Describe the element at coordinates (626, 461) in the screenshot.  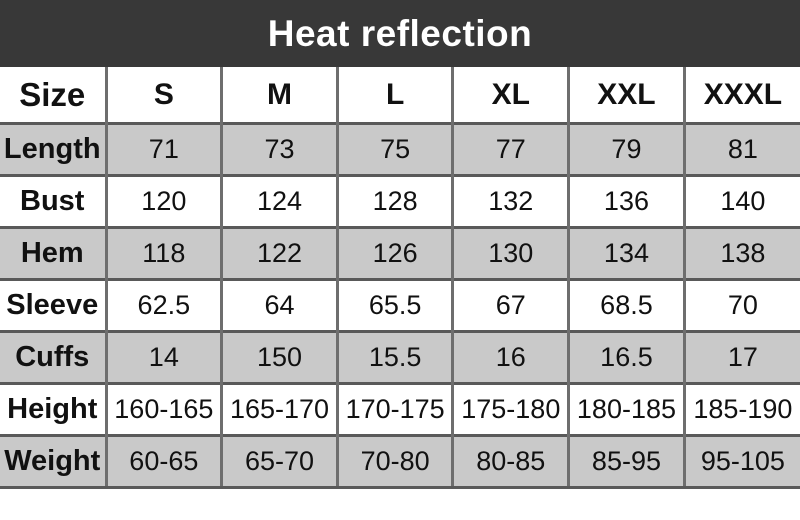
I see `value-cell: 85-95` at that location.